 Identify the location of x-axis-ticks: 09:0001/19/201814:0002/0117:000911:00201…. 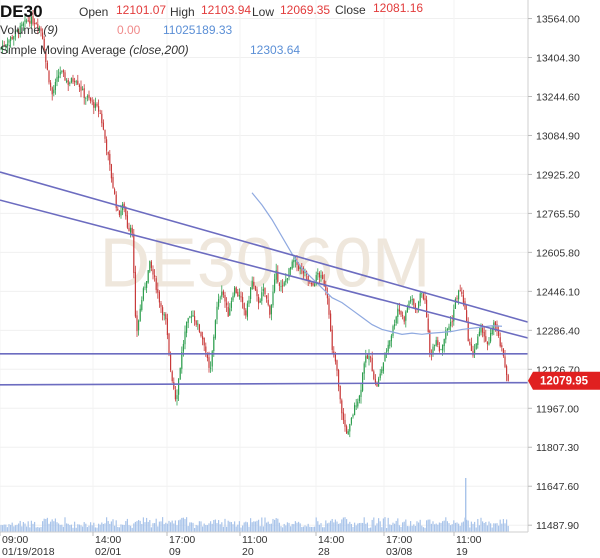
(241, 545).